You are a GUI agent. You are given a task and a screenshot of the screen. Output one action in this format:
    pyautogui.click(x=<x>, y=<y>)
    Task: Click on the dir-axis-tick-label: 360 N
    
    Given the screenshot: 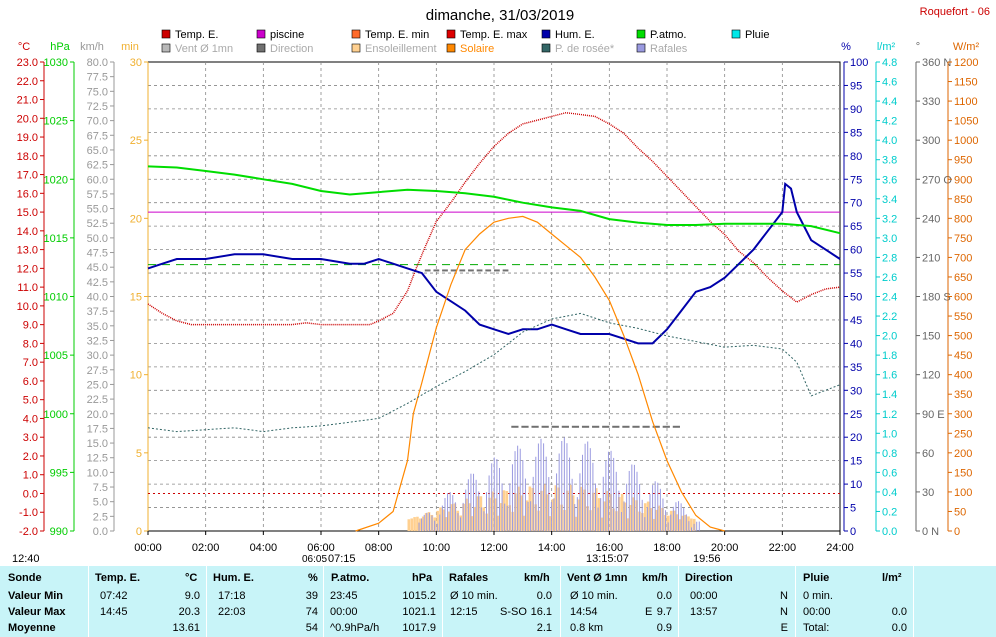 What is the action you would take?
    pyautogui.click(x=936, y=63)
    